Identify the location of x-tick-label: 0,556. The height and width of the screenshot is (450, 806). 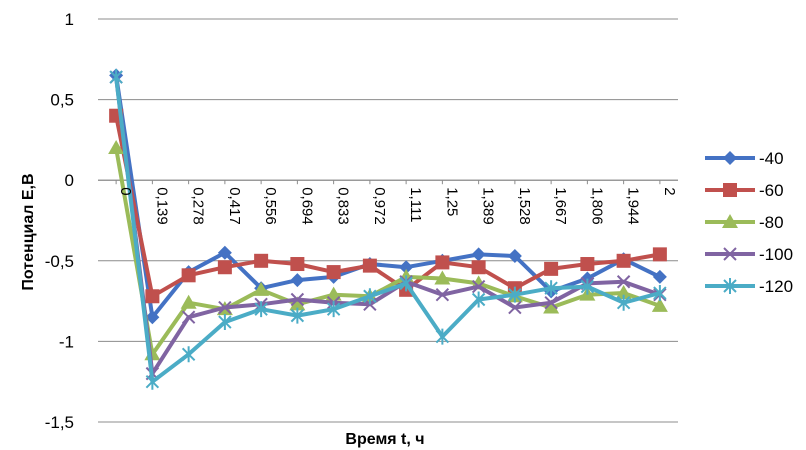
(270, 206).